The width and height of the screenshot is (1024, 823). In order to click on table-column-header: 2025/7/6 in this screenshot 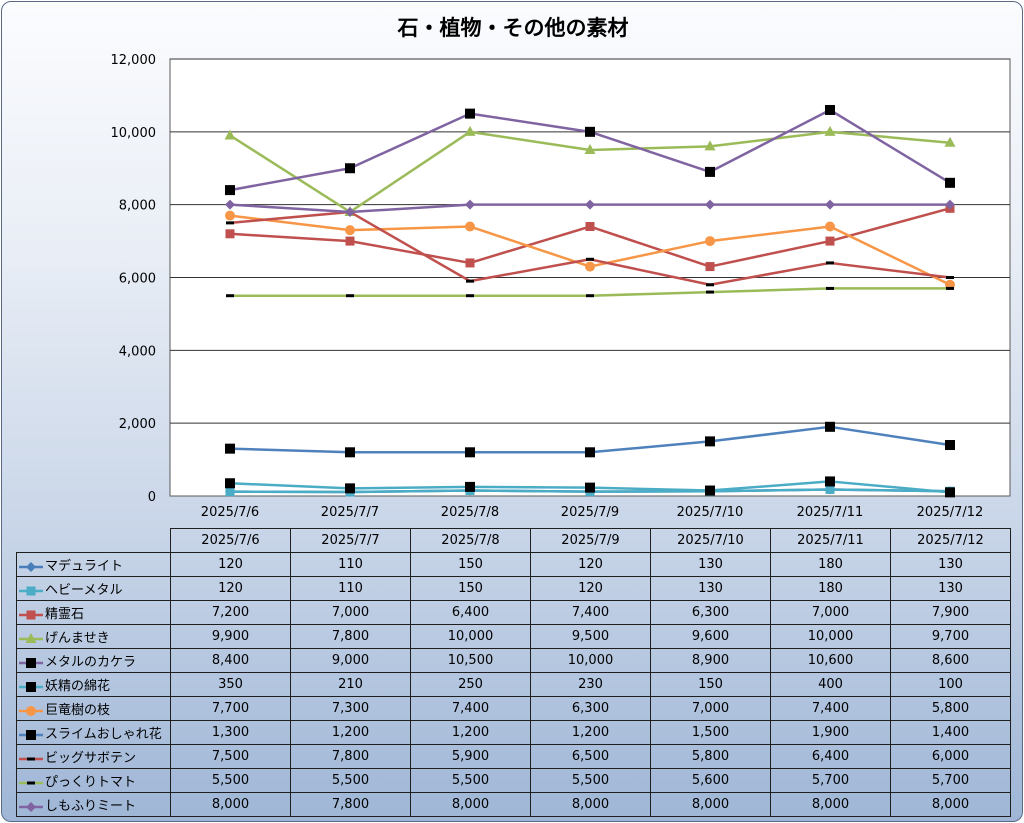, I will do `click(230, 540)`.